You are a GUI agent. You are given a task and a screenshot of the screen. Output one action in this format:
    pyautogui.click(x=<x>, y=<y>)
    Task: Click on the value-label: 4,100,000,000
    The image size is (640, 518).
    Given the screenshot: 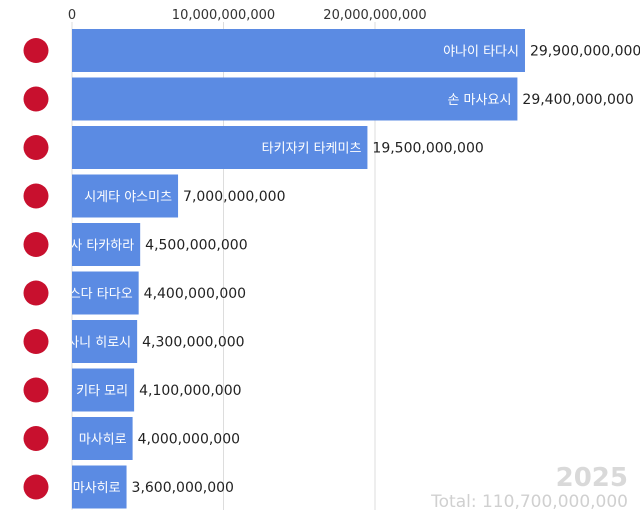 What is the action you would take?
    pyautogui.click(x=190, y=391)
    